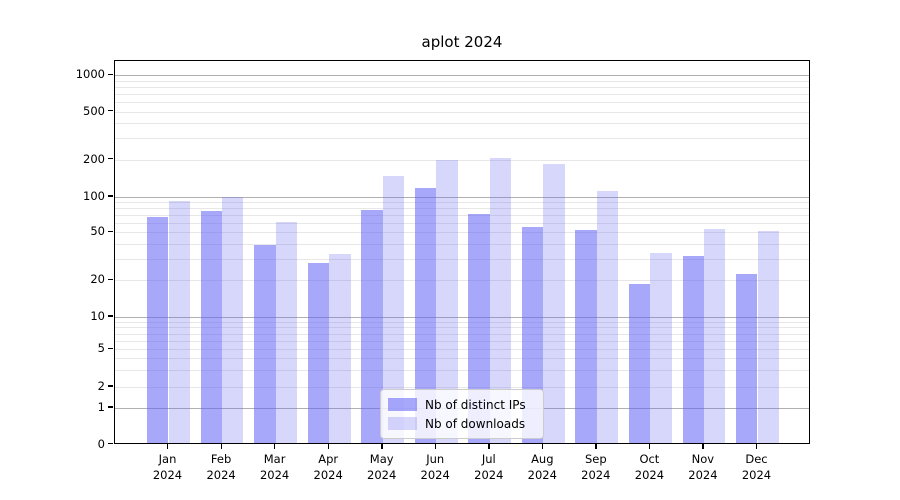 Image resolution: width=900 pixels, height=500 pixels. Describe the element at coordinates (542, 467) in the screenshot. I see `x-tick-label-aug: Aug 2024` at that location.